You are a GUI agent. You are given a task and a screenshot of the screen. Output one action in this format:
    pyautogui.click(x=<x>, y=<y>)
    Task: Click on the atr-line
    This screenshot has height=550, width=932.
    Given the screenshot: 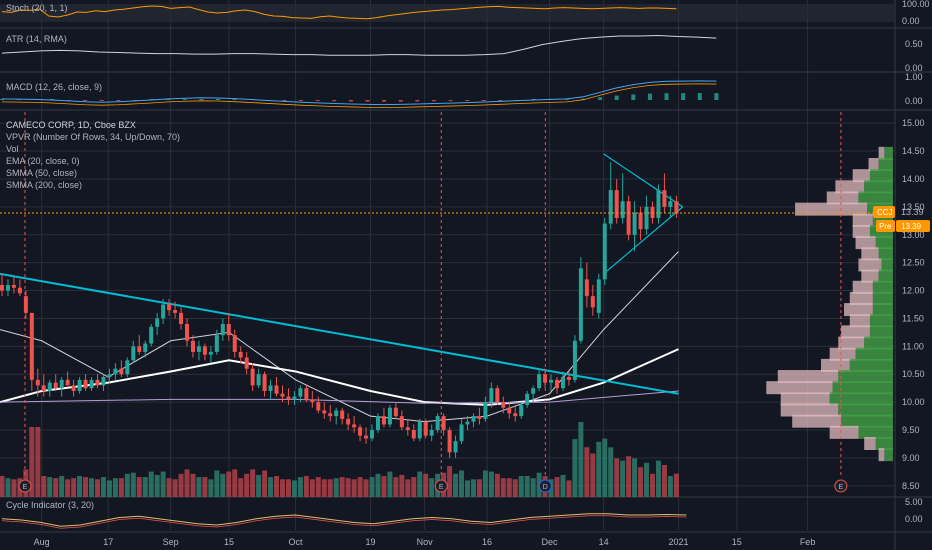 What is the action you would take?
    pyautogui.click(x=359, y=45)
    